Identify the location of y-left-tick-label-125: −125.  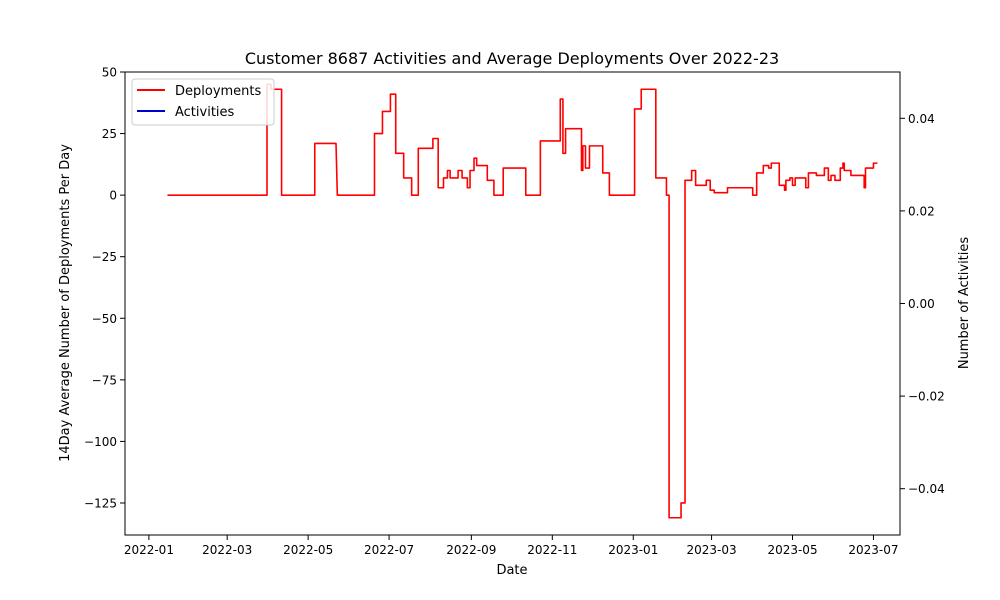
(100, 503).